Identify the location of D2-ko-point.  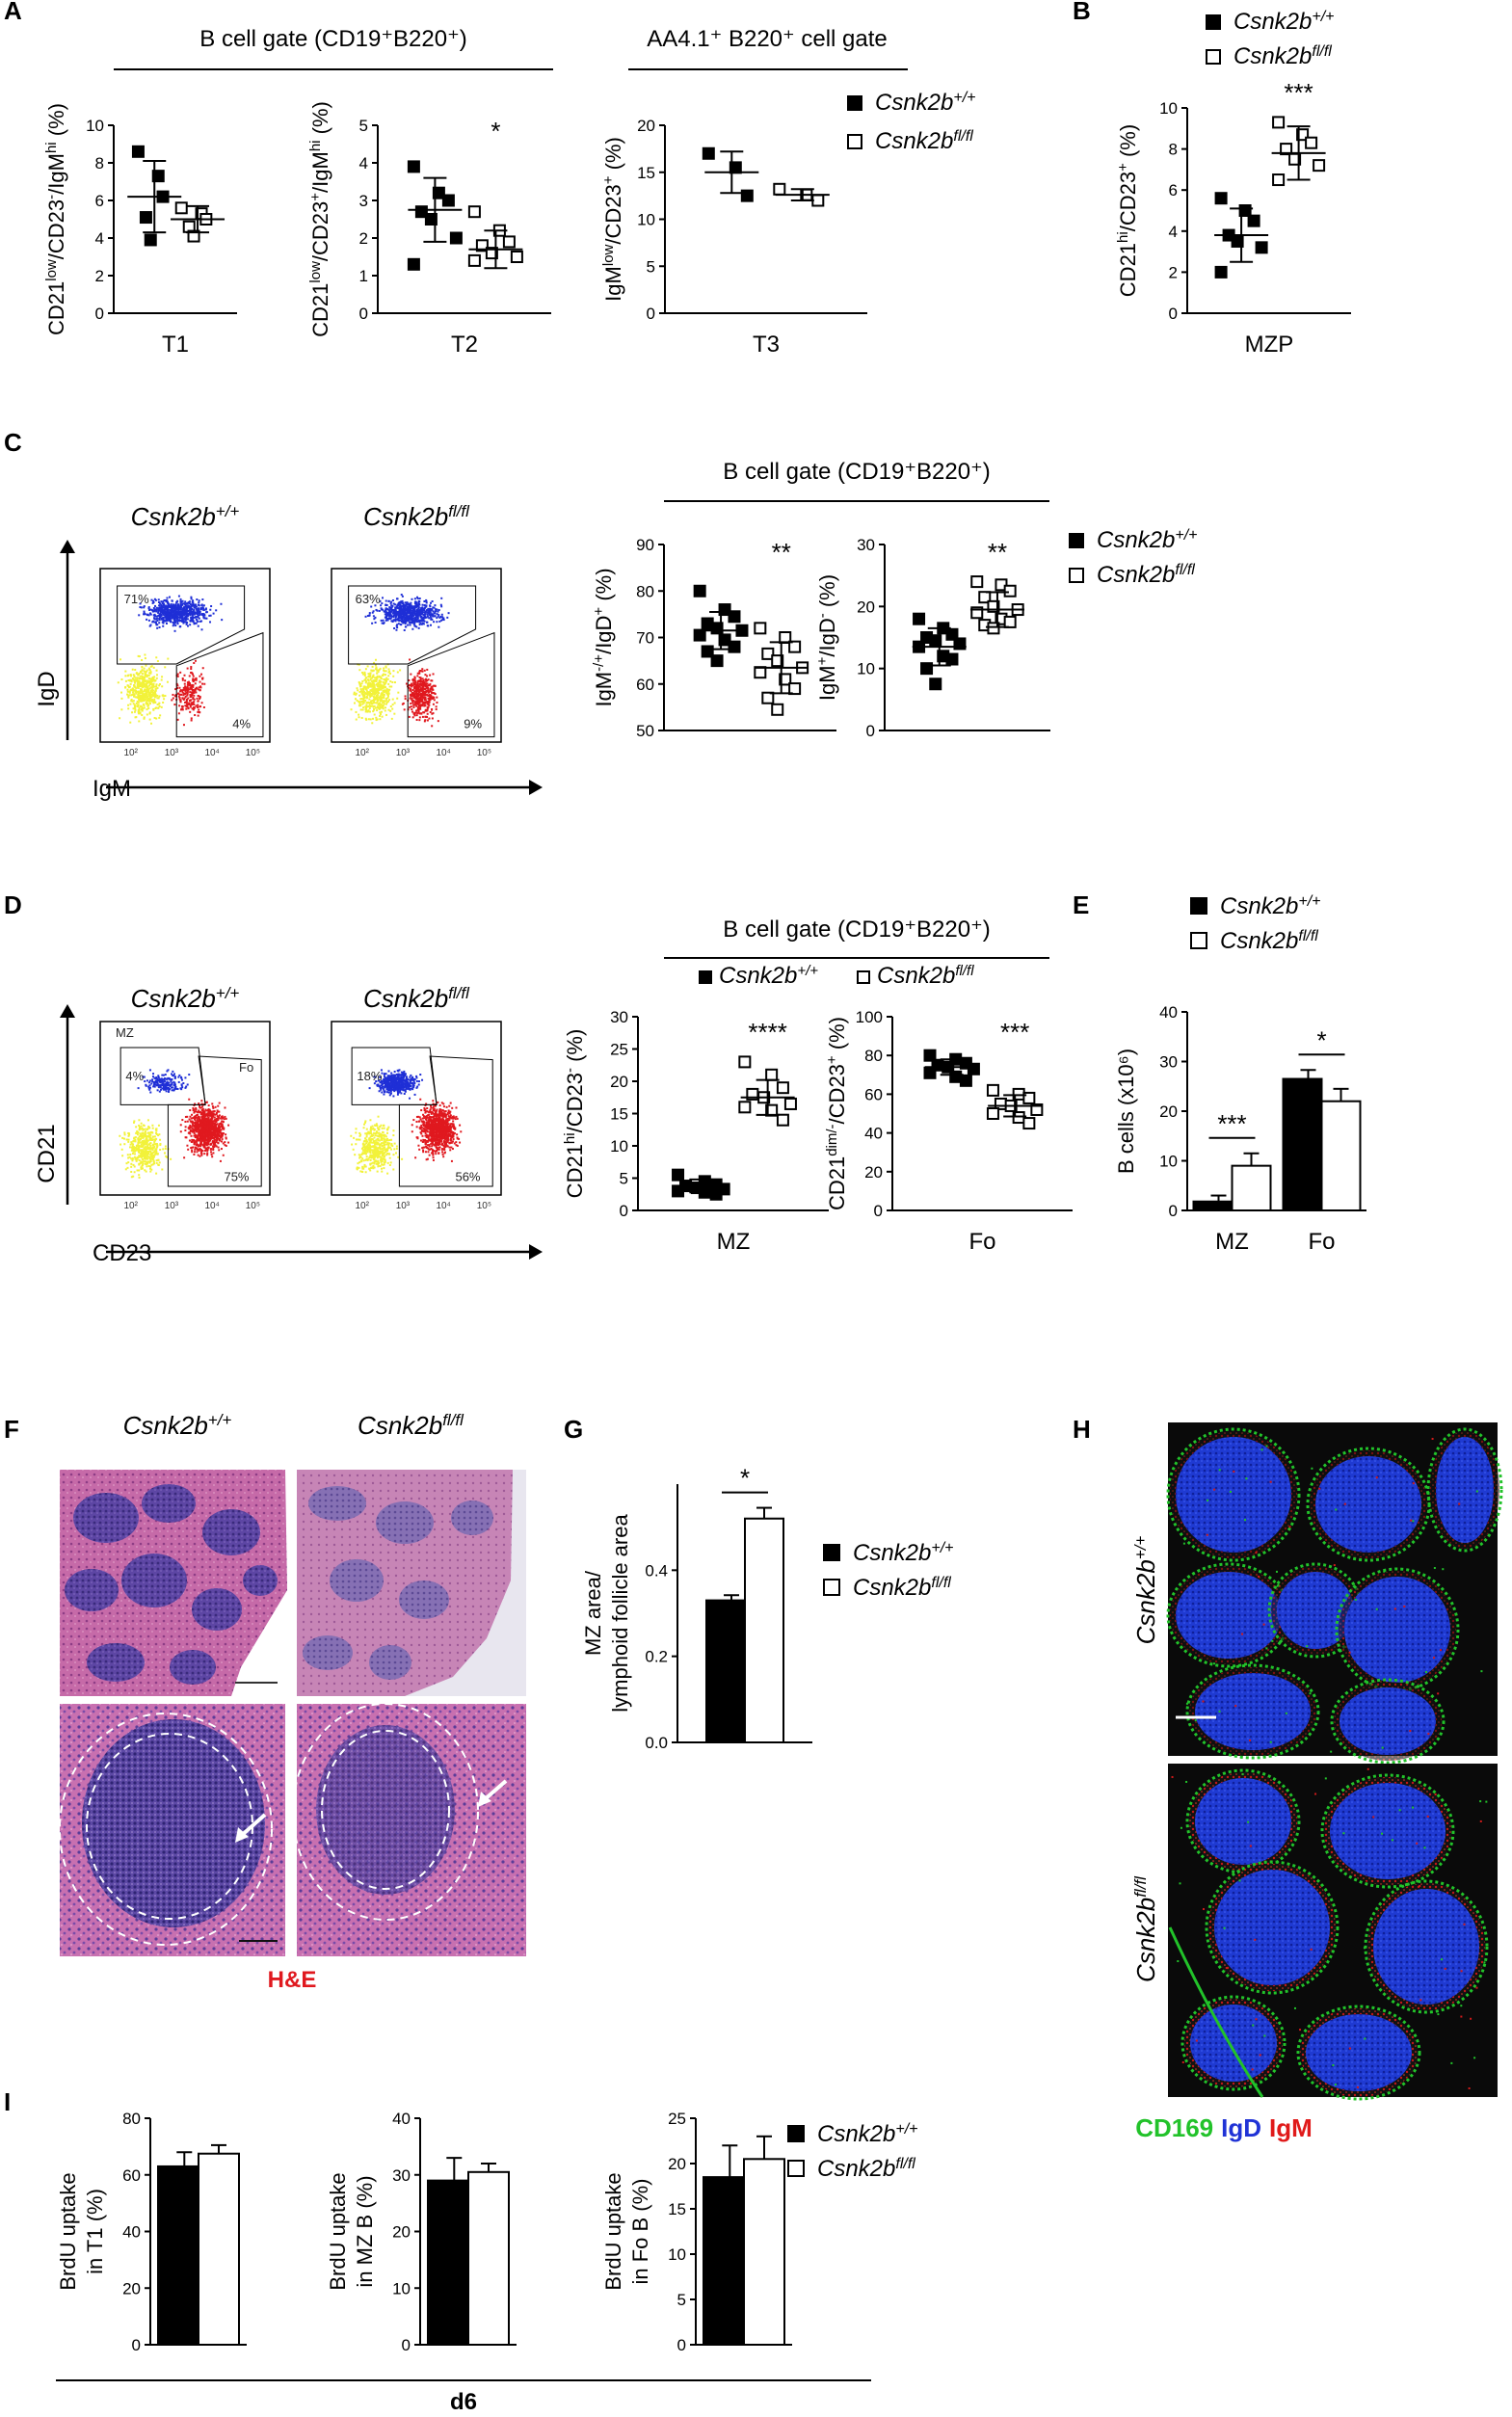
(1037, 1109).